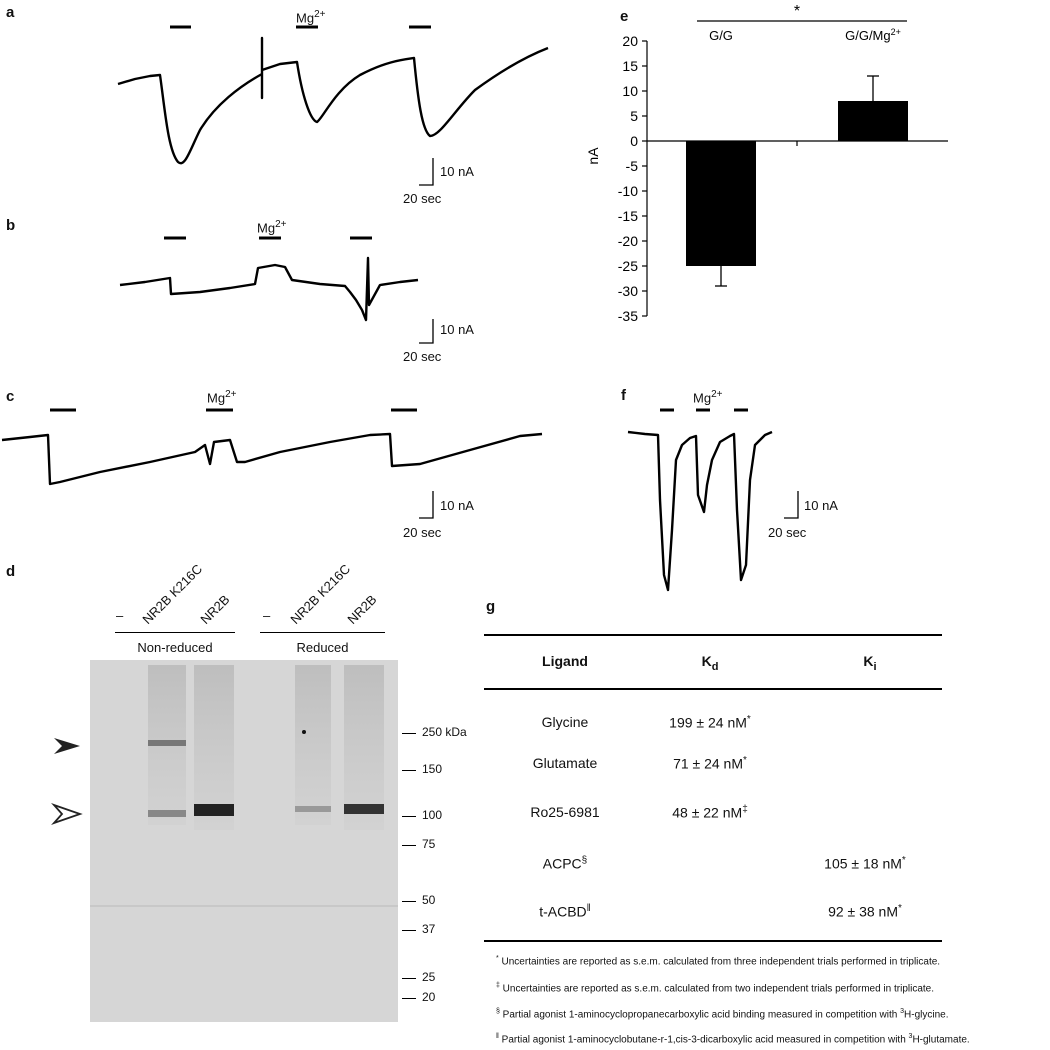 Image resolution: width=1050 pixels, height=1050 pixels. Describe the element at coordinates (873, 35) in the screenshot. I see `category-label-2: G/G/Mg2+` at that location.